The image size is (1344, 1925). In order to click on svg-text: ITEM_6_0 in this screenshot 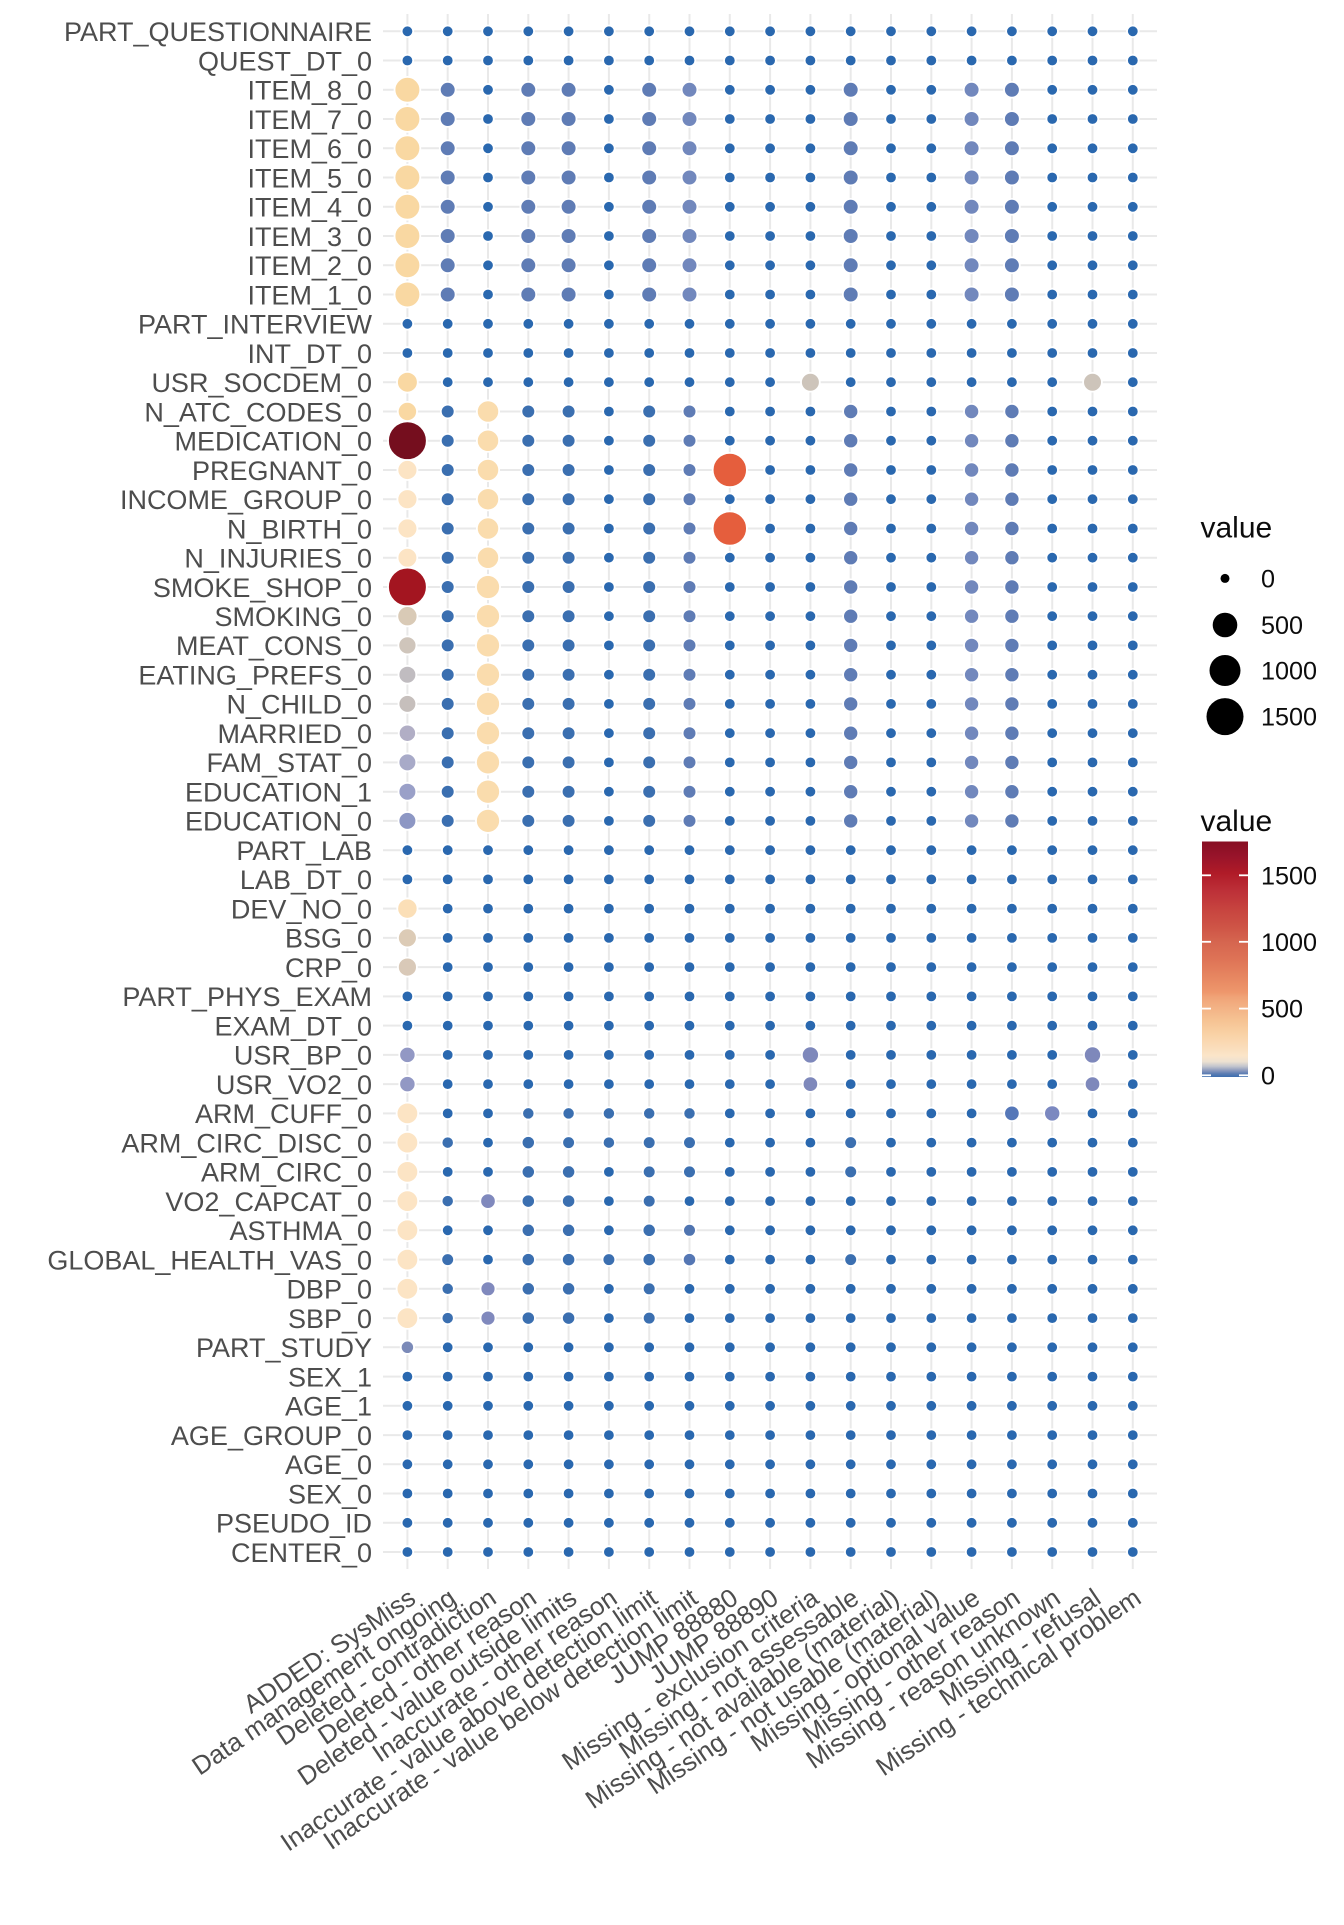, I will do `click(309, 149)`.